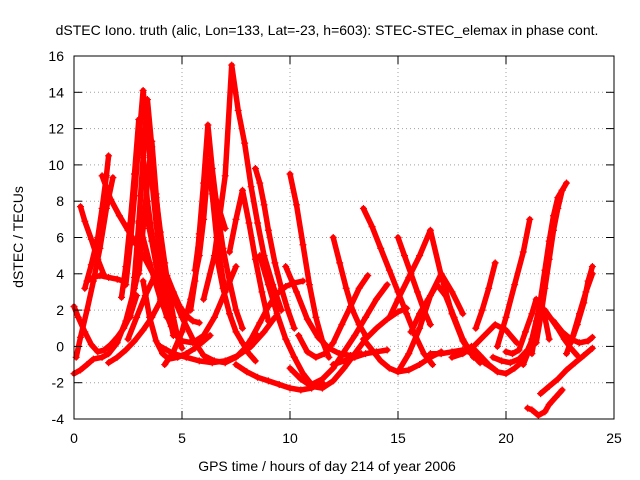 The image size is (640, 480). Describe the element at coordinates (56, 56) in the screenshot. I see `y-tick-label: 16` at that location.